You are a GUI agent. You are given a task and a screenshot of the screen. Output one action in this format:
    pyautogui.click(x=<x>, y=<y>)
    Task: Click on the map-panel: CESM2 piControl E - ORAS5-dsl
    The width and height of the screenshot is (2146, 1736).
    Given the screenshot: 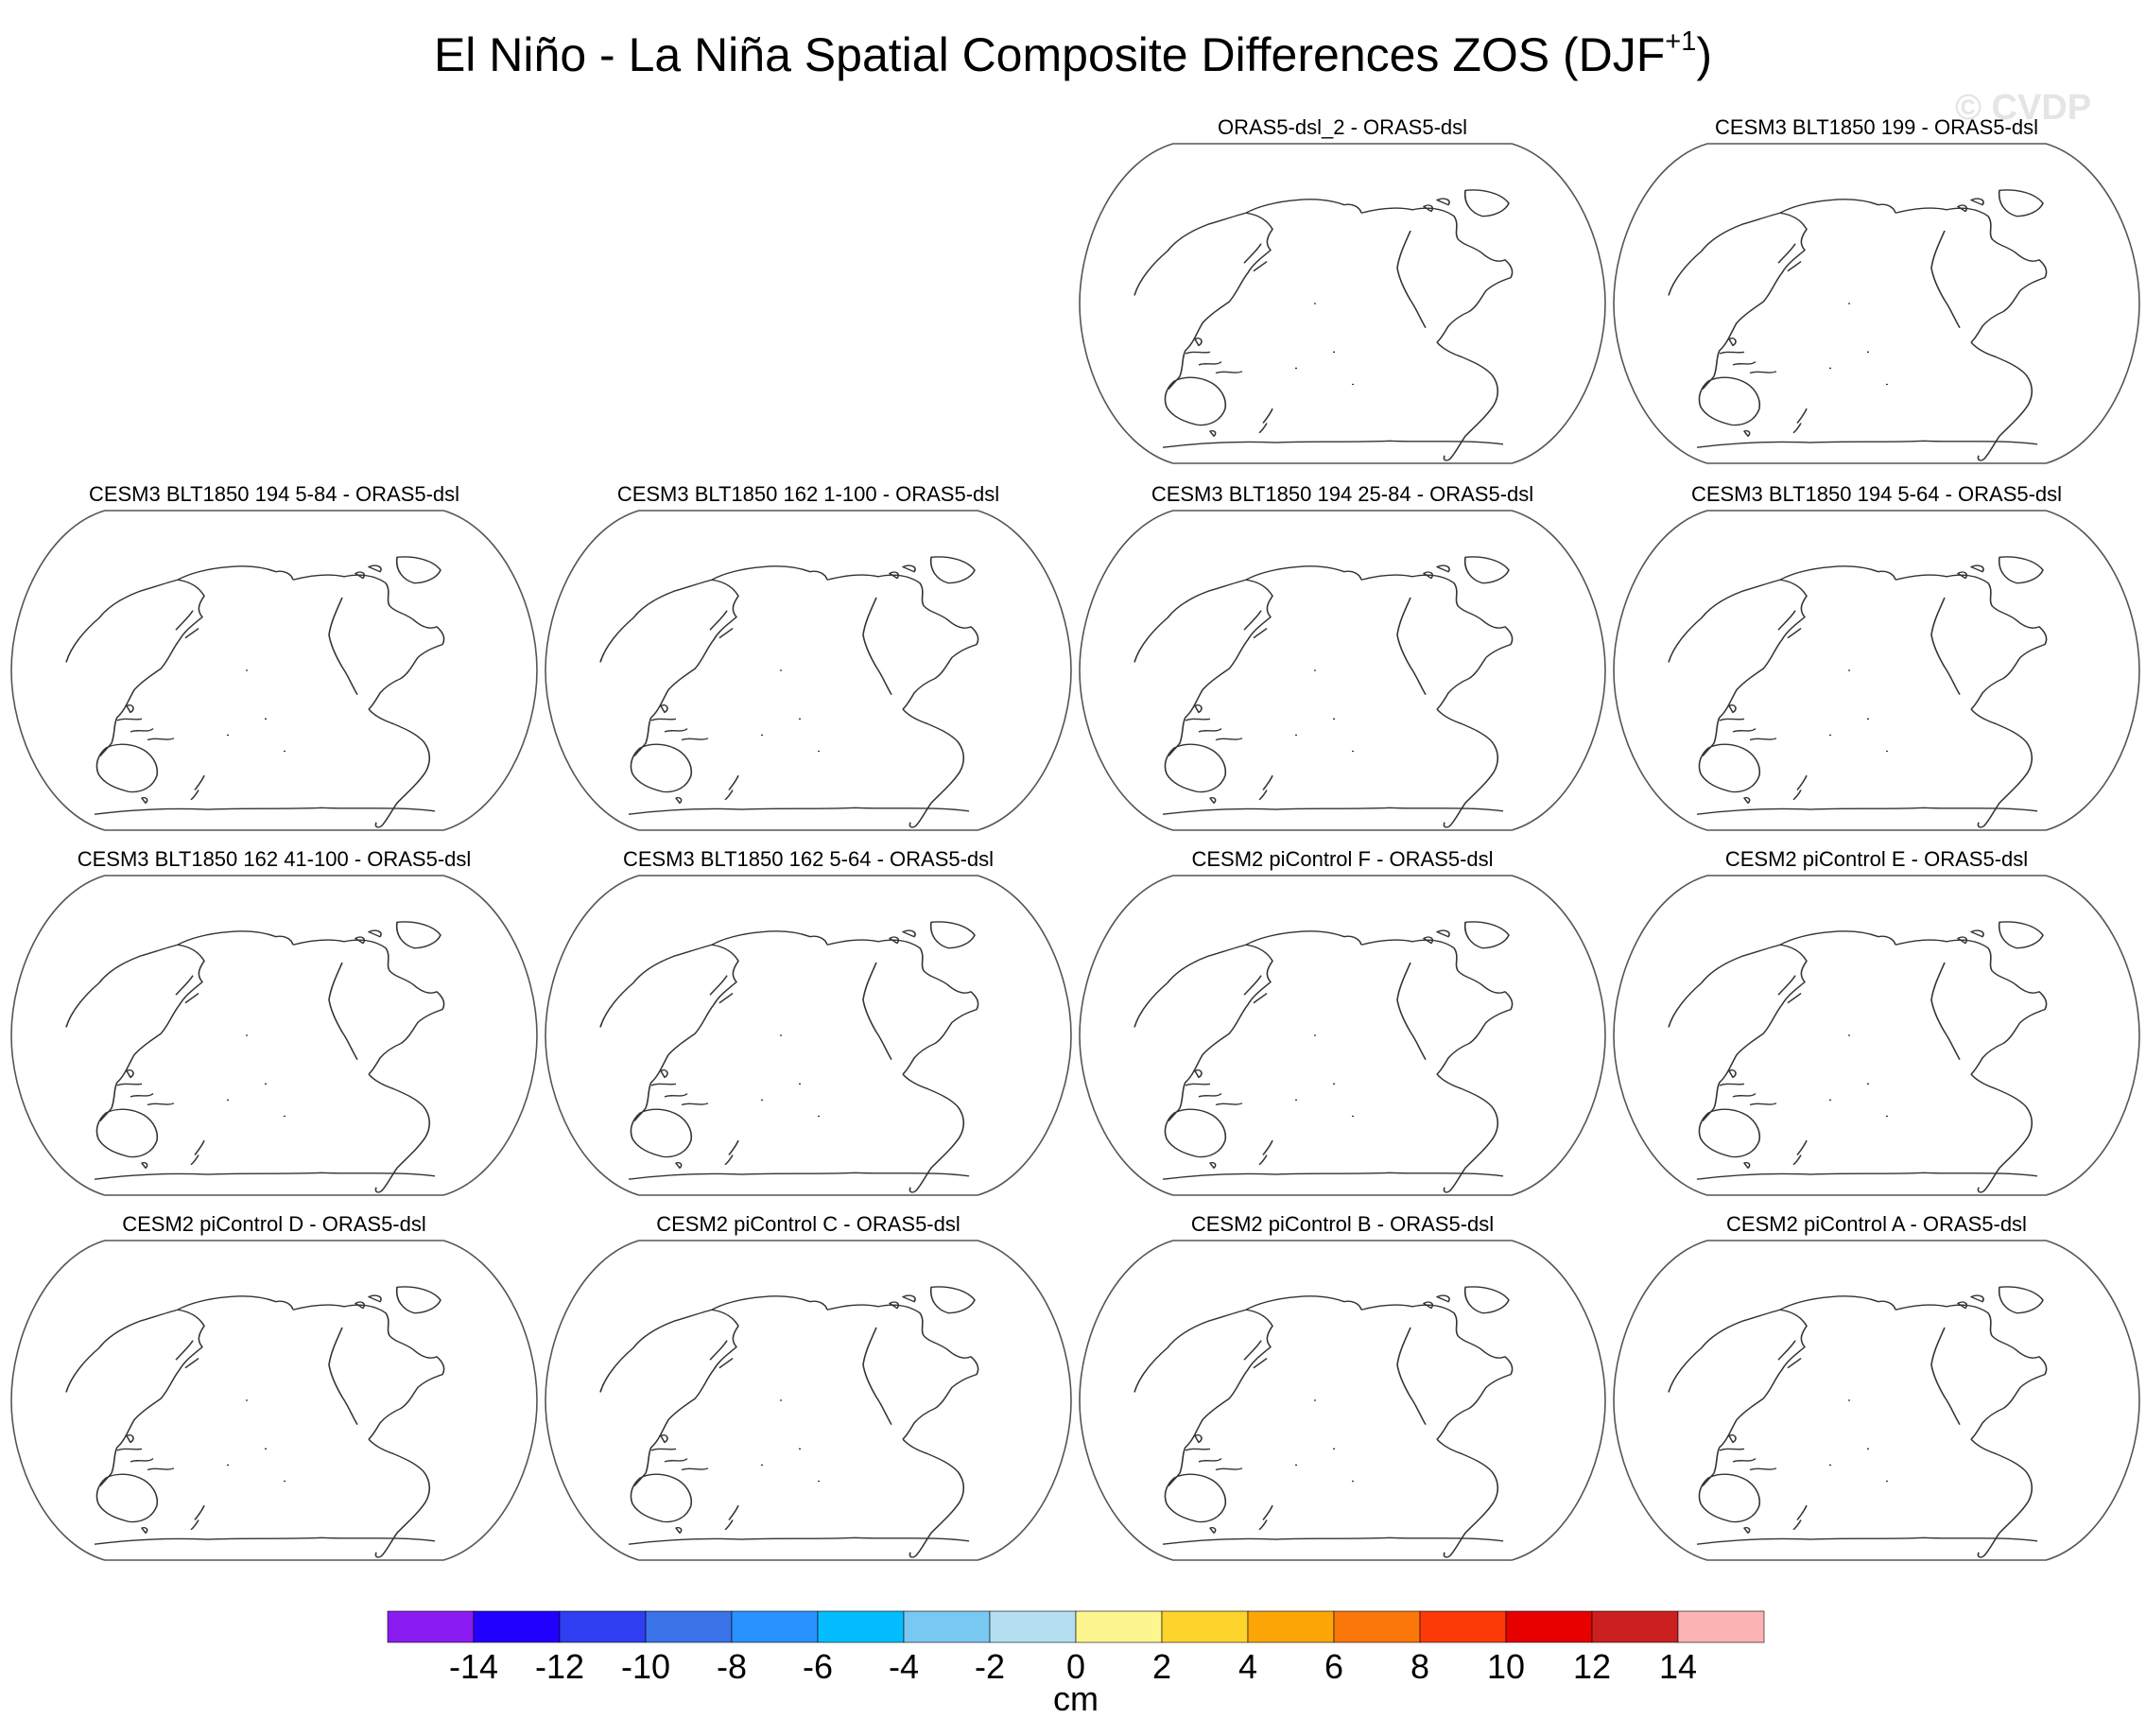 What is the action you would take?
    pyautogui.click(x=1876, y=1022)
    